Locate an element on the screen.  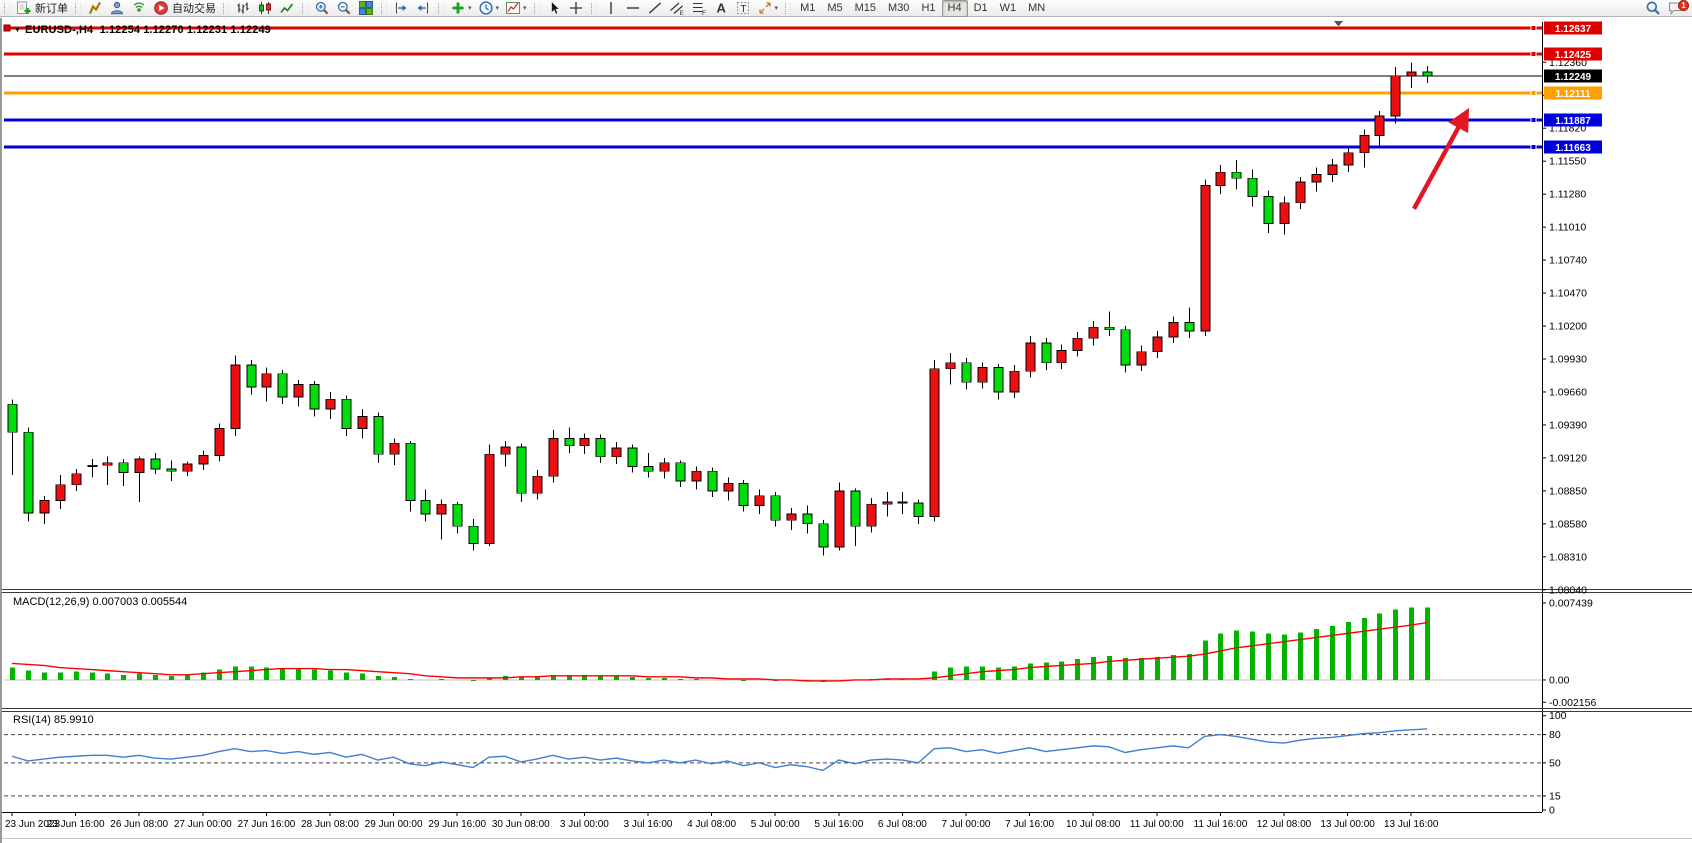
timeframe-M5-button: M5 is located at coordinates (834, 8).